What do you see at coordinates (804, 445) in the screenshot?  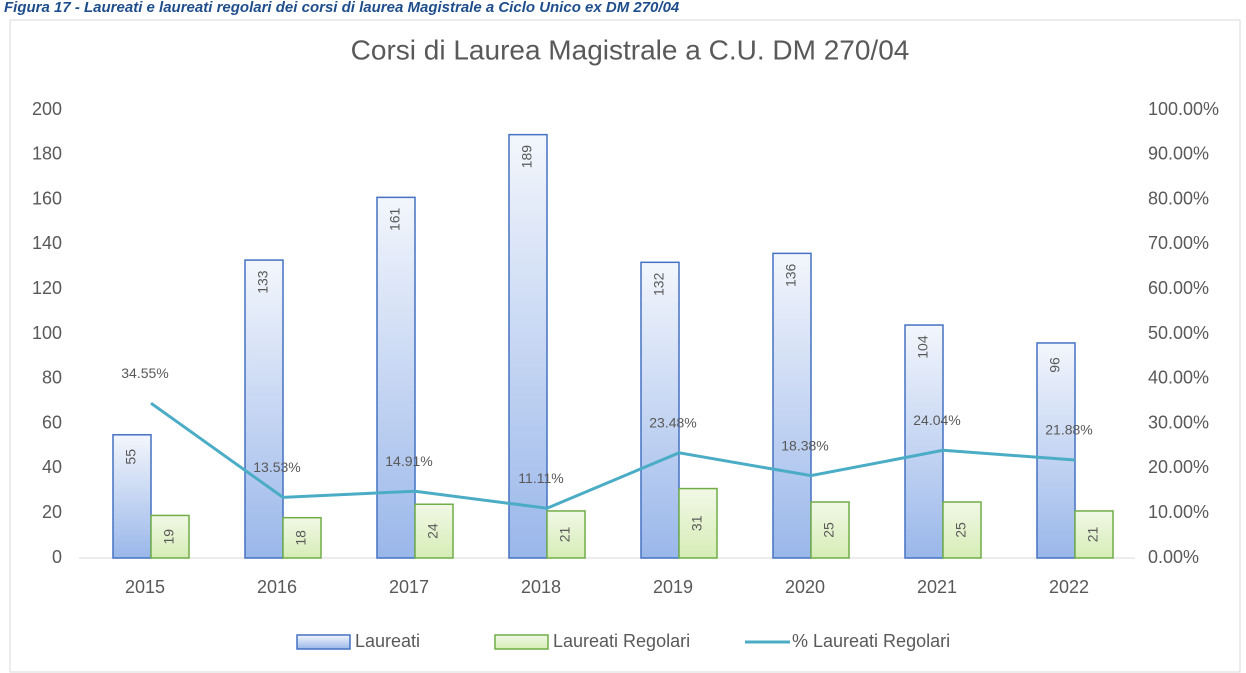 I see `data-label: 18.38%` at bounding box center [804, 445].